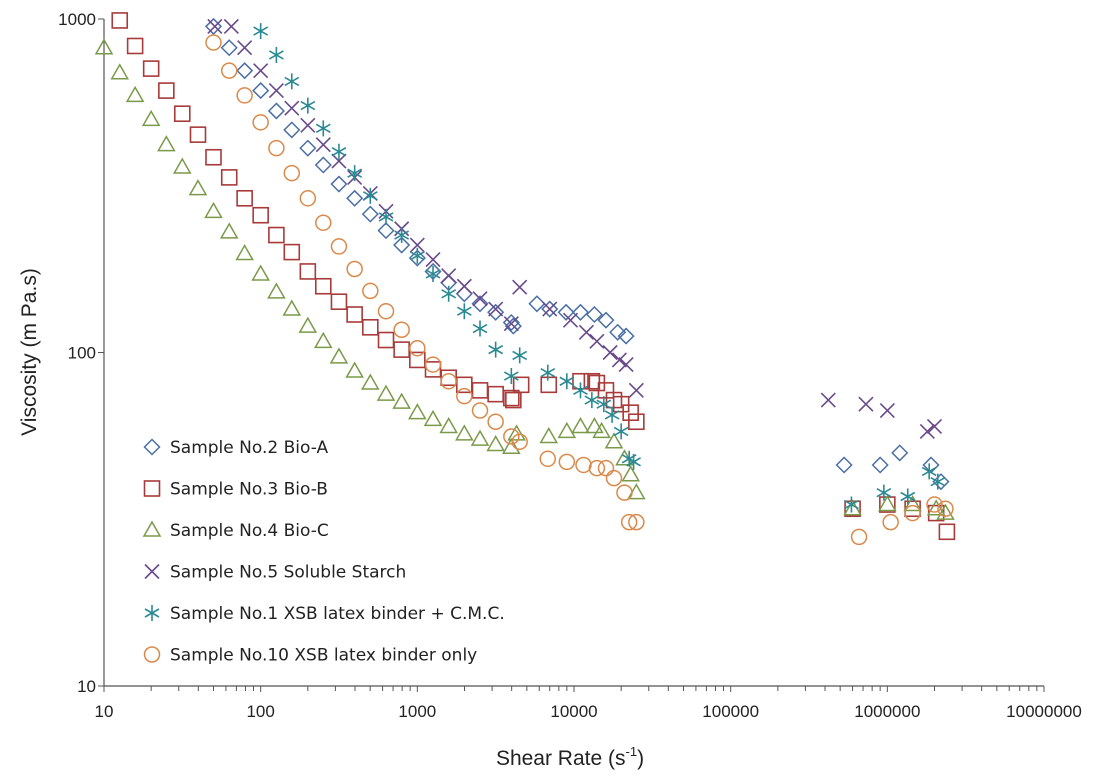 The width and height of the screenshot is (1099, 780). Describe the element at coordinates (570, 757) in the screenshot. I see `x-axis-title: Shear Rate (s-1)` at that location.